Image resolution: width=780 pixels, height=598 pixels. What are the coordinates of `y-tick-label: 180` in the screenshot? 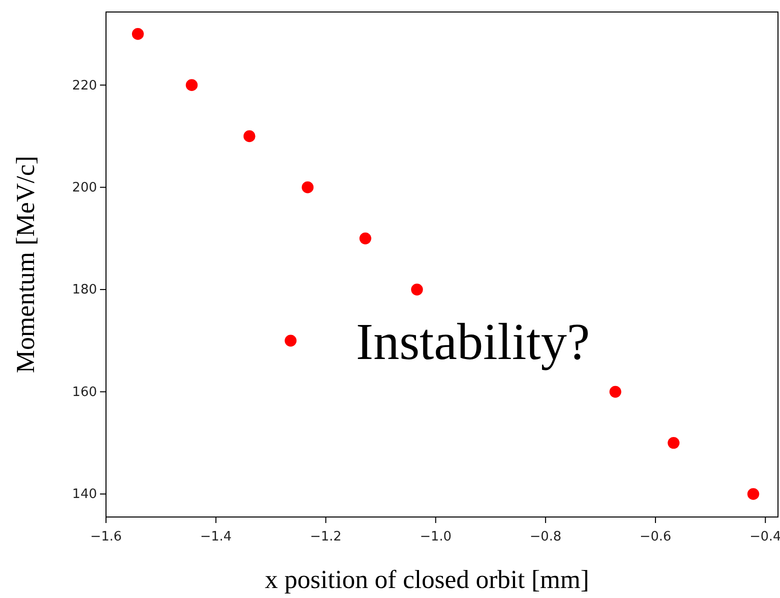 It's located at (84, 290).